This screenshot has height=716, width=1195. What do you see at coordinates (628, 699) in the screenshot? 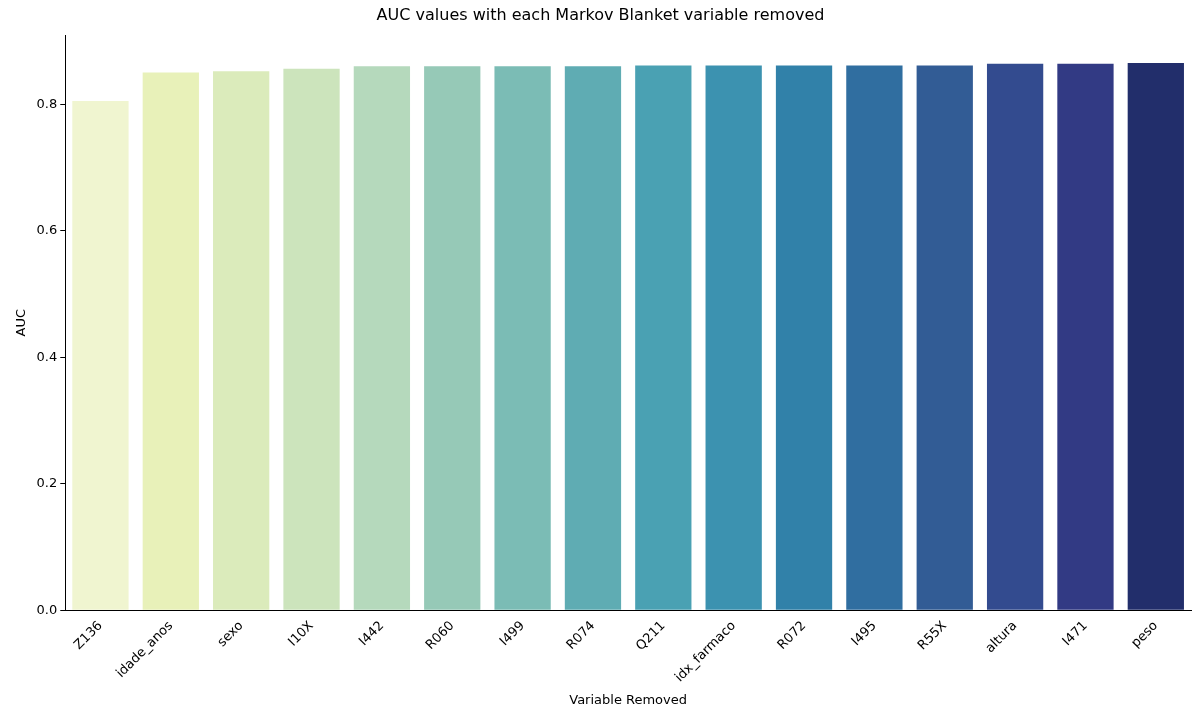
I see `x-axis-title: Variable Removed` at bounding box center [628, 699].